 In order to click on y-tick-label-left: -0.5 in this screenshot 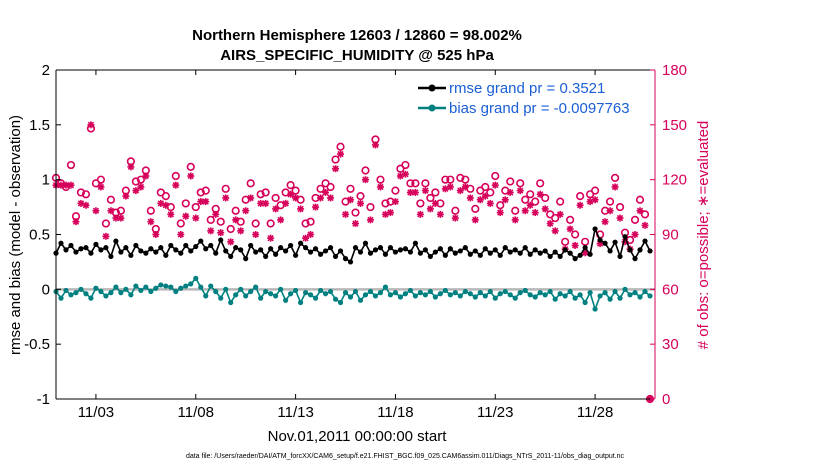, I will do `click(37, 344)`.